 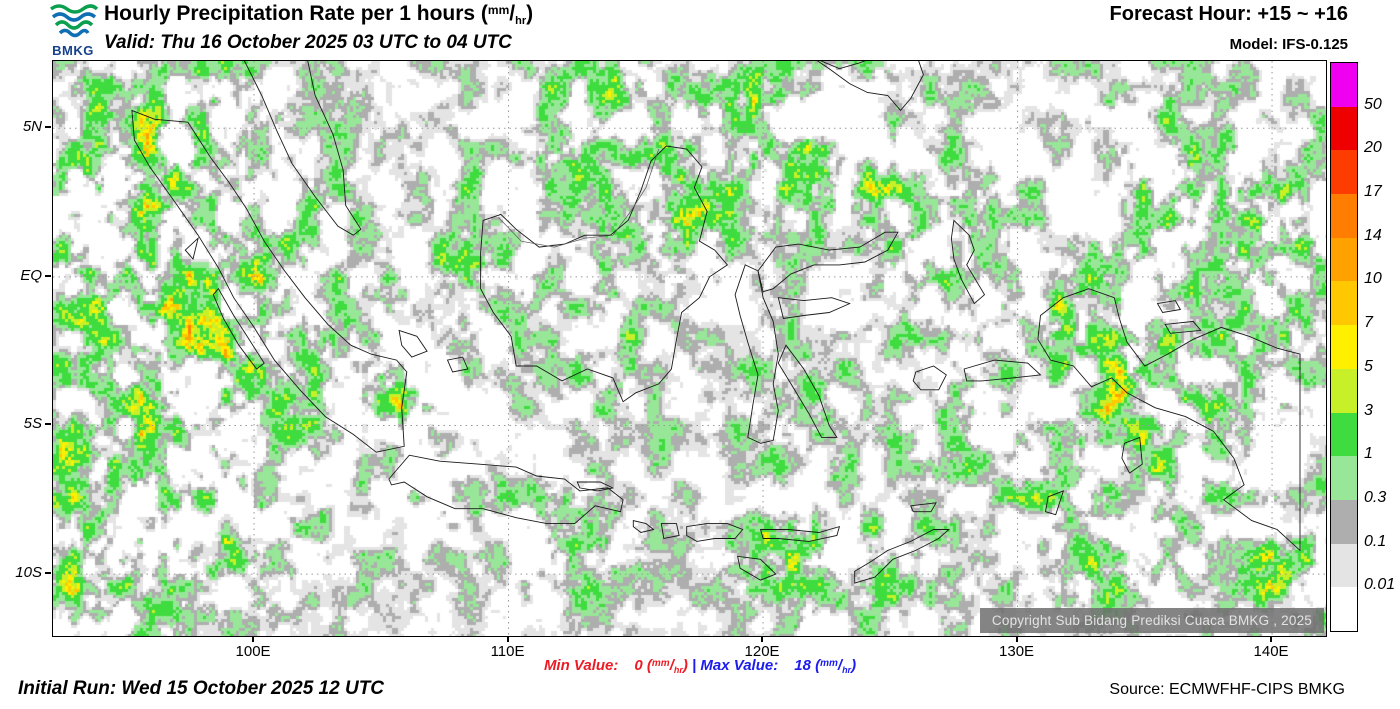 What do you see at coordinates (530, 13) in the screenshot?
I see `title-close: )` at bounding box center [530, 13].